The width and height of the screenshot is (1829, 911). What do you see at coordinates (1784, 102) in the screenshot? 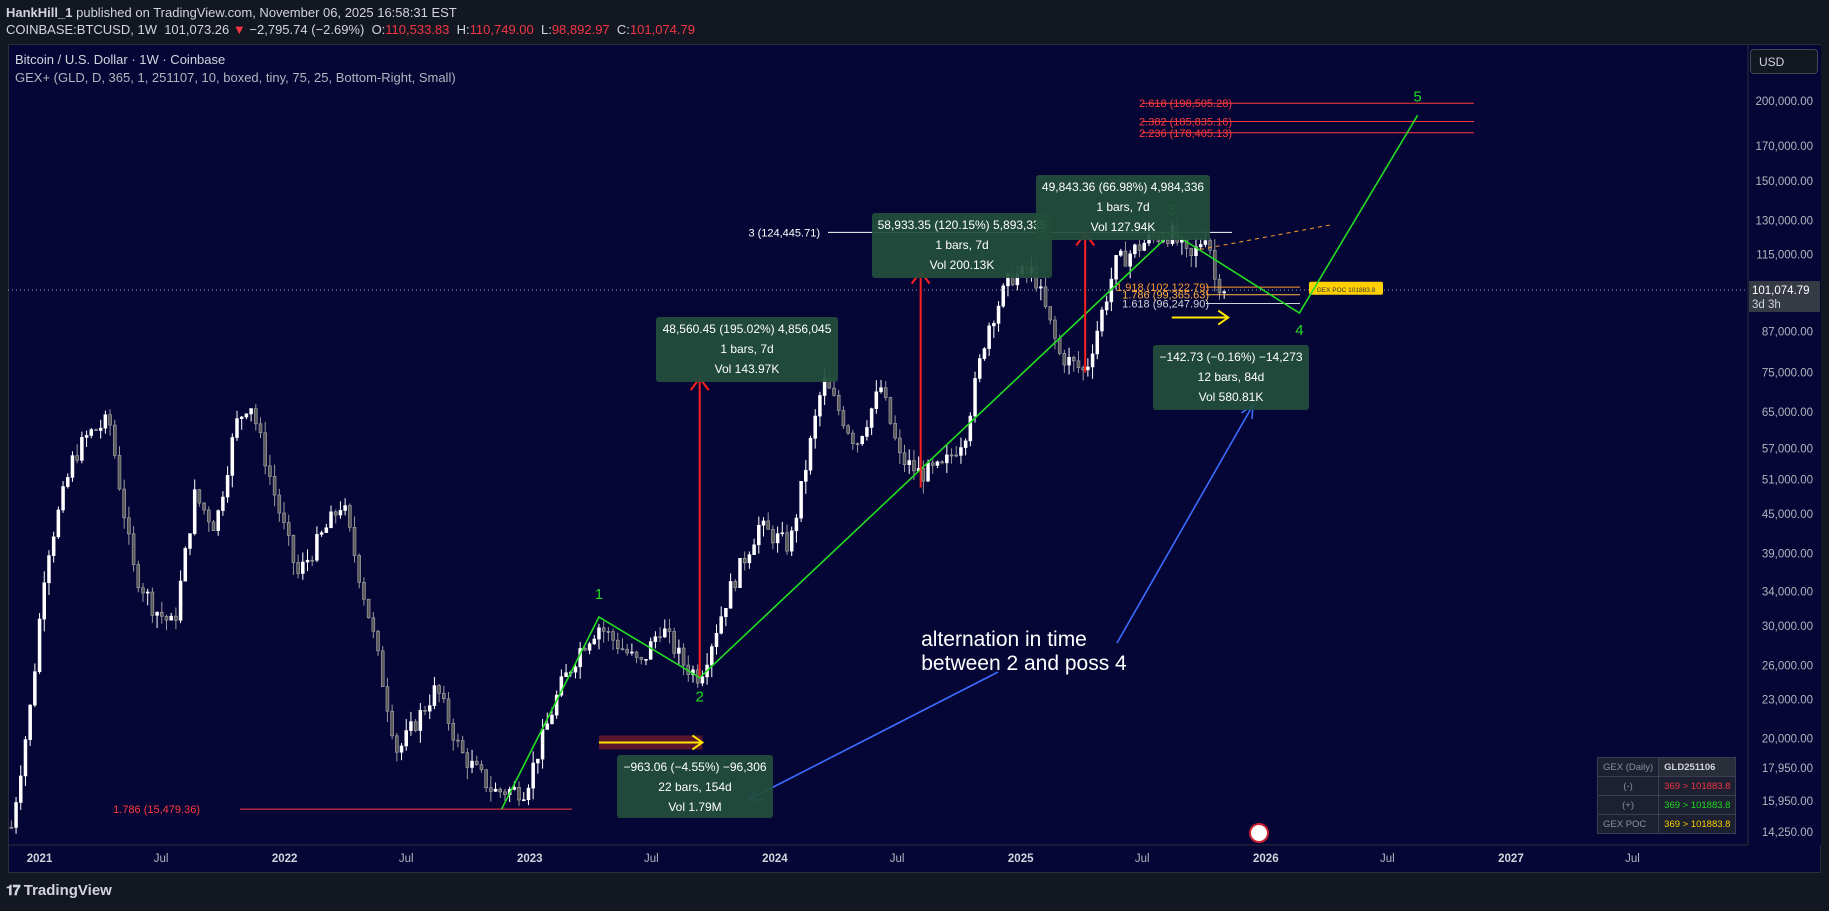
I see `y-tick-label: 200,000.00` at bounding box center [1784, 102].